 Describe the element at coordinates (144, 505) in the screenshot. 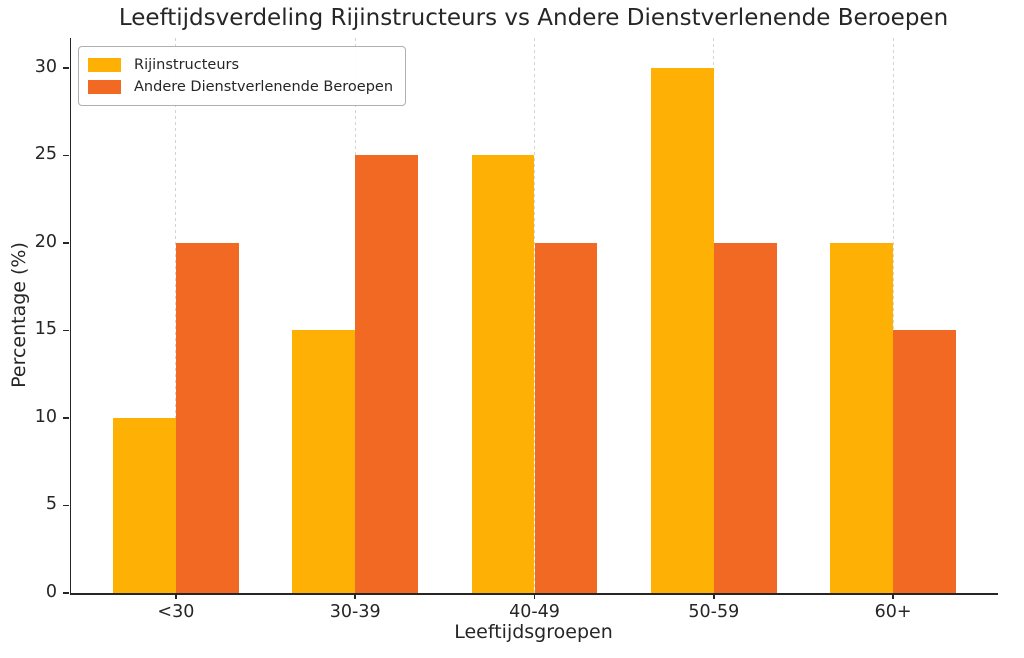

I see `bar-rijinstructeurs-lt30` at that location.